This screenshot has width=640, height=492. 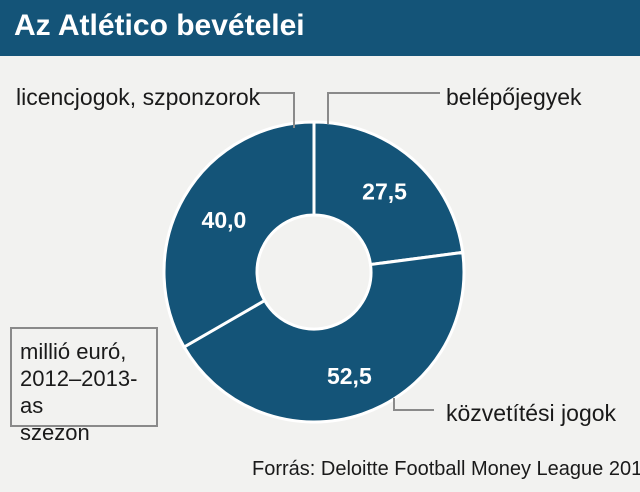 I want to click on slice-belepojegyek, so click(x=388, y=193).